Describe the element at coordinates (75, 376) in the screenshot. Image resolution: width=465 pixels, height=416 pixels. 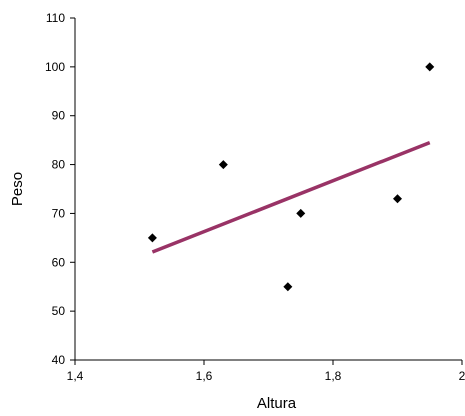
I see `x-tick-label: 1,4` at that location.